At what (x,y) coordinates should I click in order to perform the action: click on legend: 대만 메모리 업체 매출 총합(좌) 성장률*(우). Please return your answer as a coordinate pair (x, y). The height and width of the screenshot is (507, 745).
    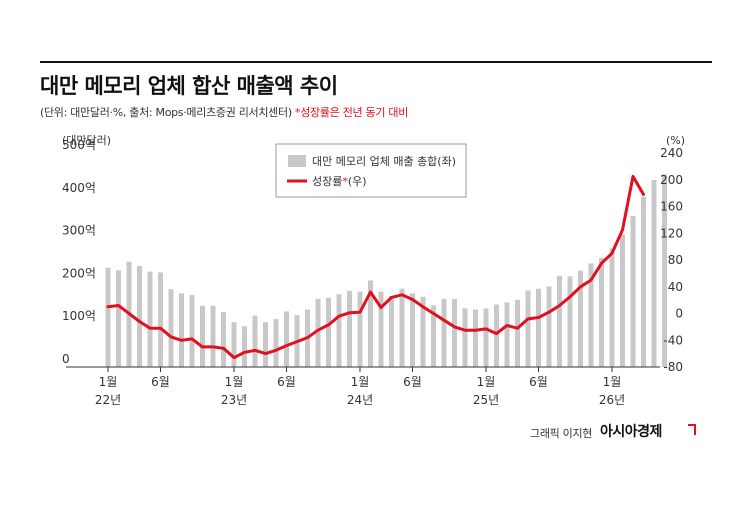
    Looking at the image, I should click on (371, 170).